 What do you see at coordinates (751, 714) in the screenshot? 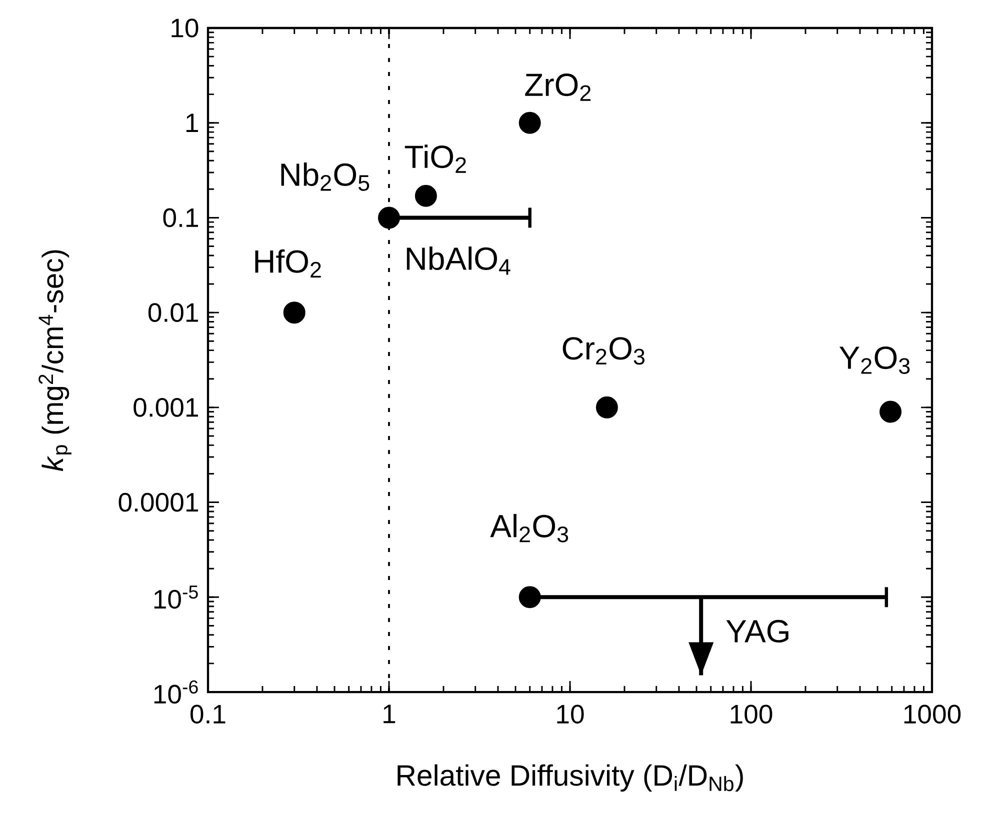
I see `x-tick-label: 100` at bounding box center [751, 714].